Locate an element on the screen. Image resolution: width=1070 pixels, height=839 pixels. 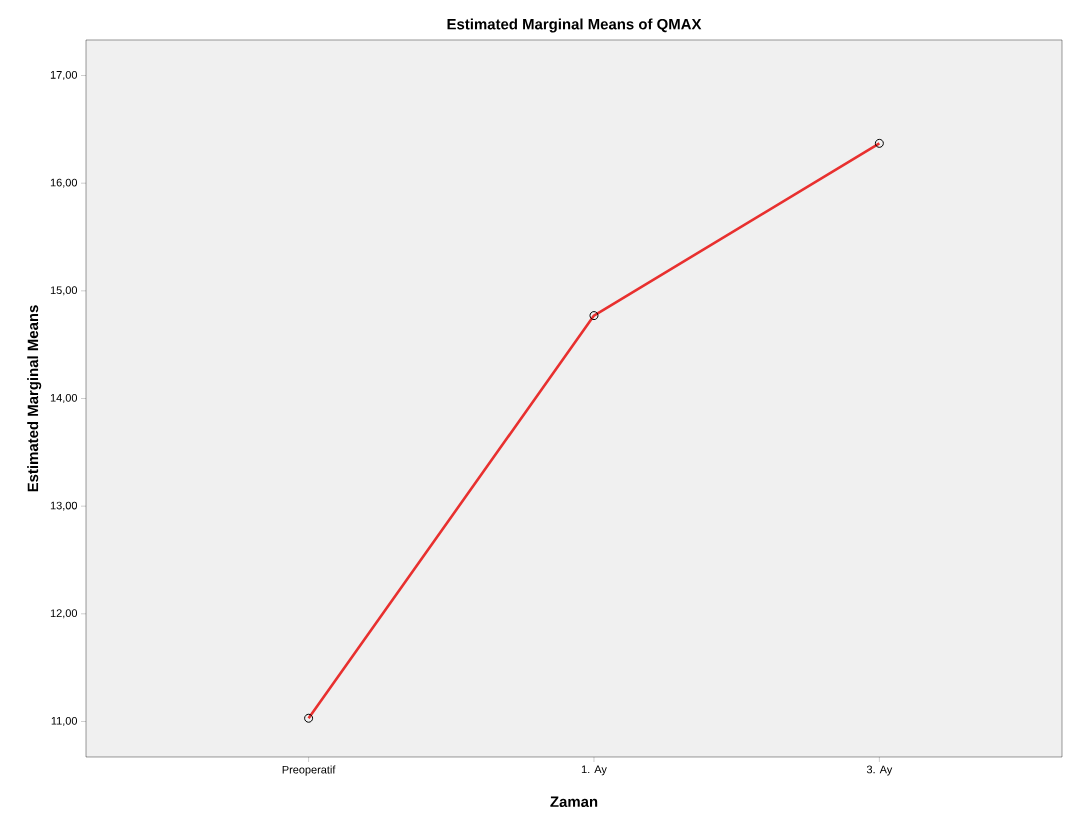
y-tick-label: 12,00 is located at coordinates (64, 614).